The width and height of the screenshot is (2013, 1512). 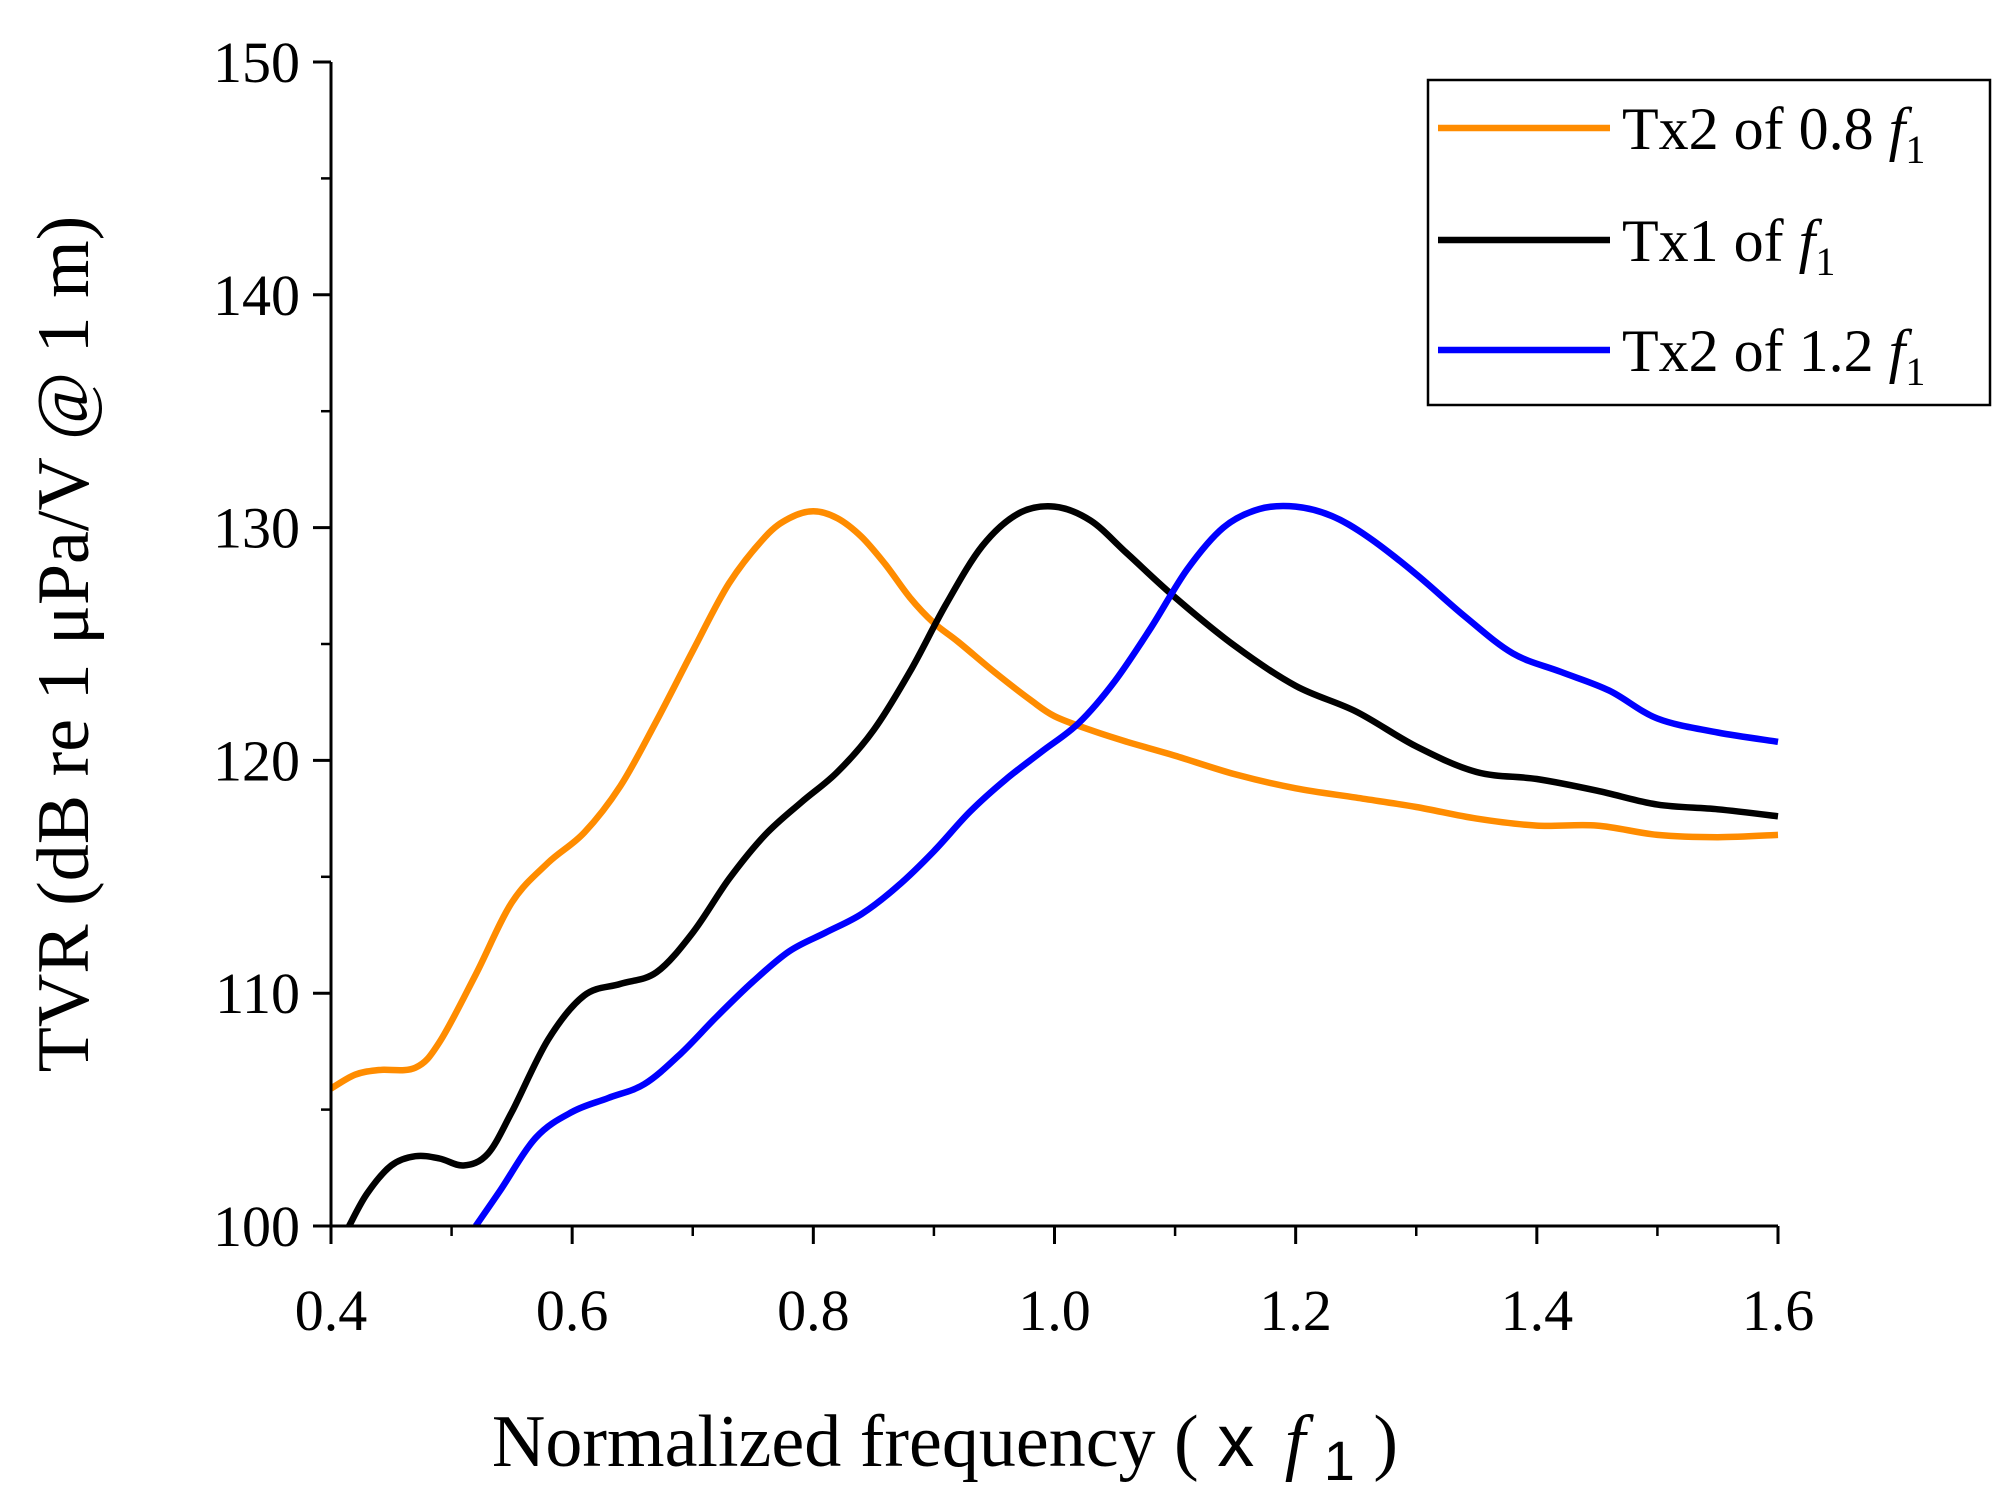 I want to click on legend-label-text: Tx2 of 1.2, so click(x=1755, y=351).